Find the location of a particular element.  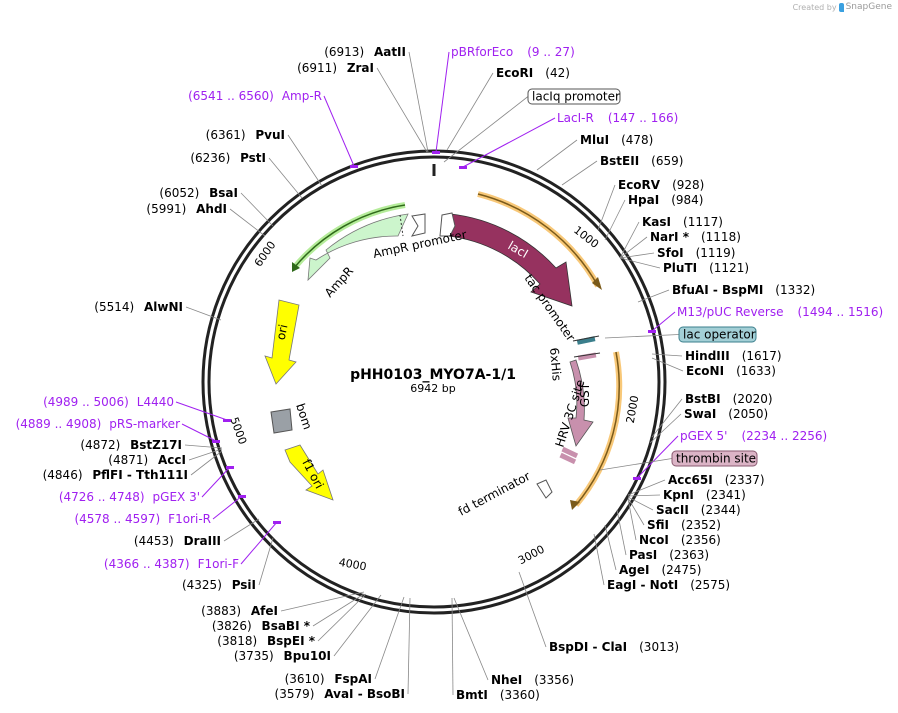

primer-name: LacI-R is located at coordinates (575, 118).